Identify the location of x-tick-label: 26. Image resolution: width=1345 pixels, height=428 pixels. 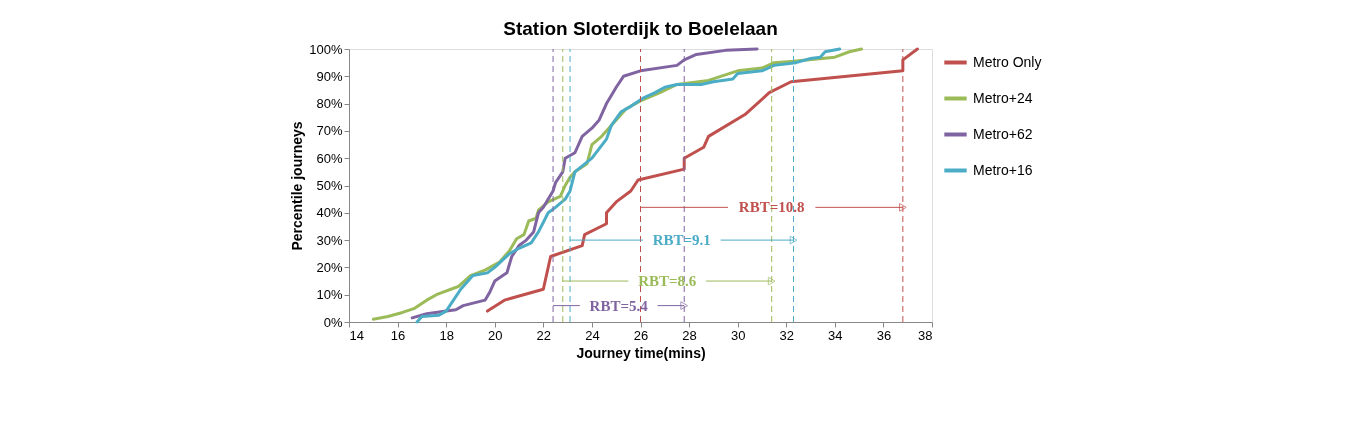
(641, 335).